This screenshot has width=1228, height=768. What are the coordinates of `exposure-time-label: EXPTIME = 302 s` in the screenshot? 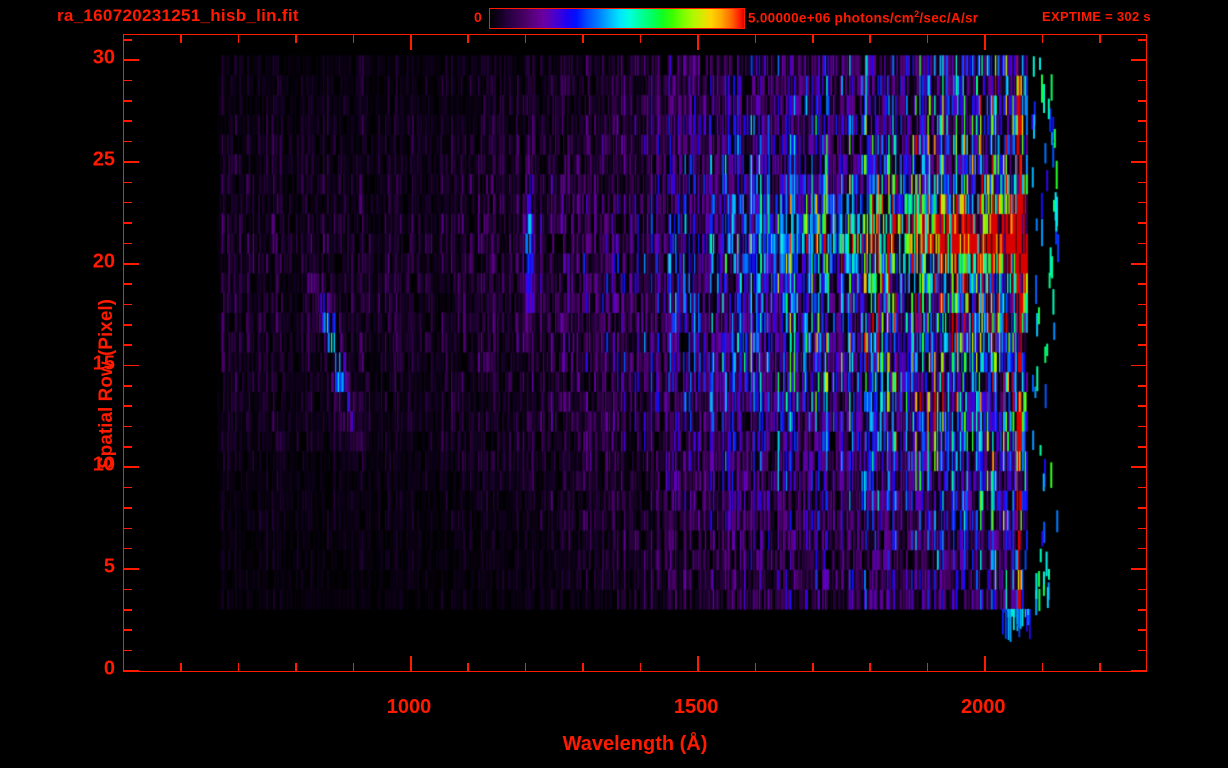 It's located at (1096, 16).